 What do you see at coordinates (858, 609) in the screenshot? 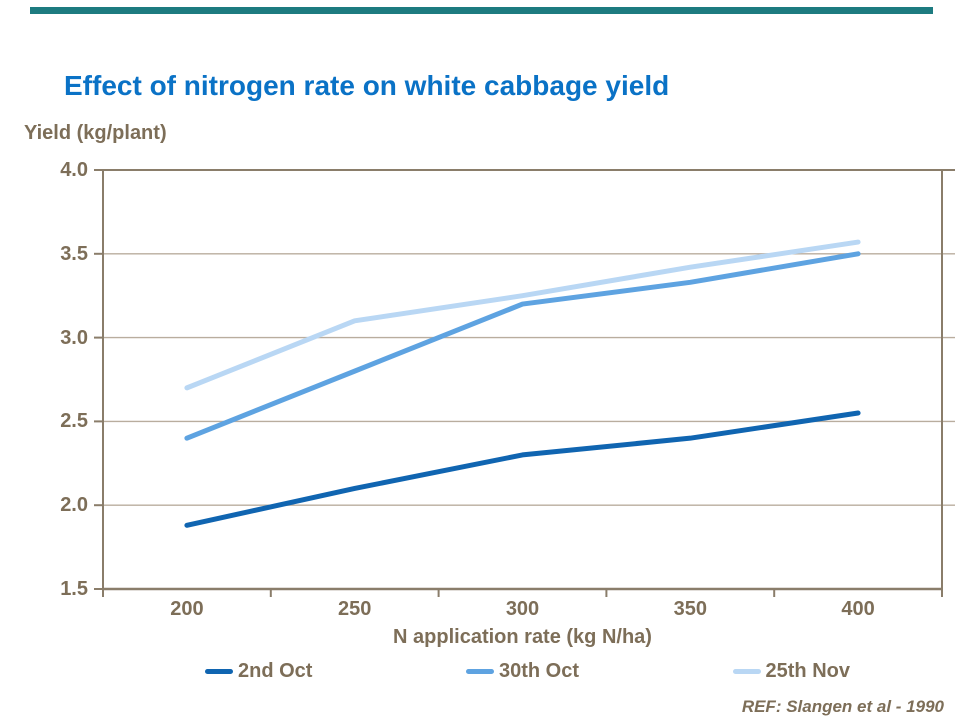
I see `x-tick-label: 400` at bounding box center [858, 609].